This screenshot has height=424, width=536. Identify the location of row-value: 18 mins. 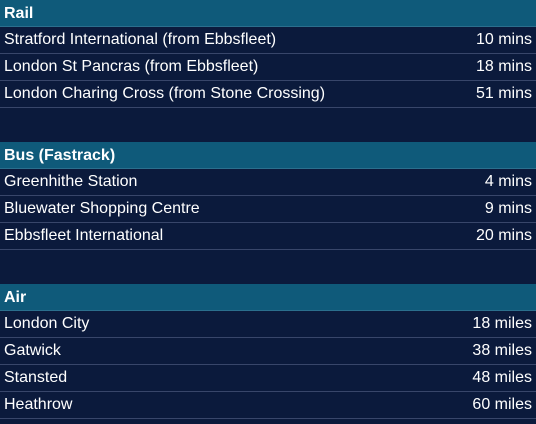
(503, 66).